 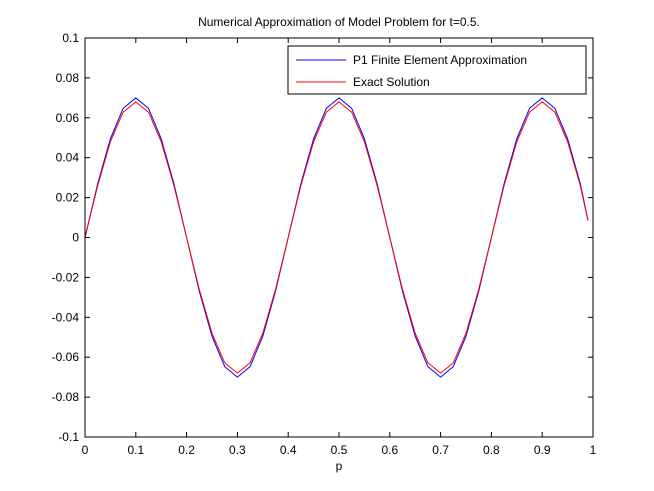 I want to click on legend-box, so click(x=437, y=70).